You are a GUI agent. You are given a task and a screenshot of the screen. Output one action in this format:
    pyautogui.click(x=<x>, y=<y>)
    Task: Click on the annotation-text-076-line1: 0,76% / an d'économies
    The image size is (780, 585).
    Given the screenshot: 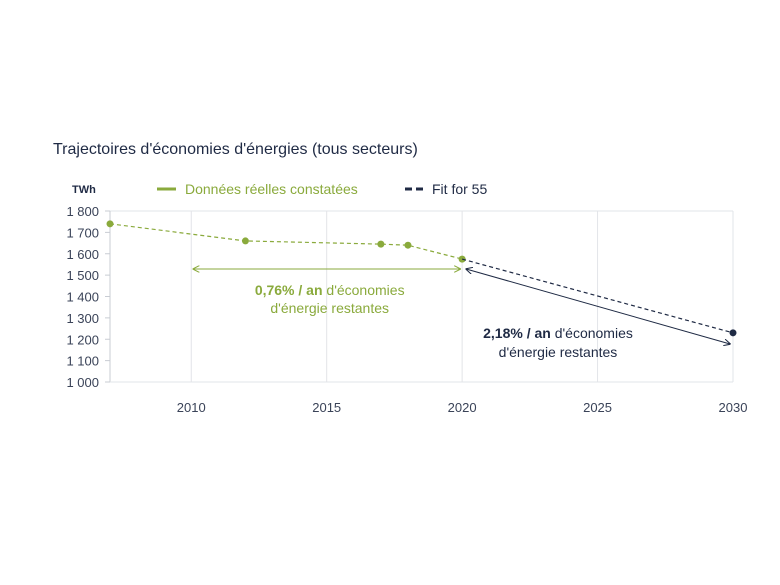 What is the action you would take?
    pyautogui.click(x=330, y=290)
    